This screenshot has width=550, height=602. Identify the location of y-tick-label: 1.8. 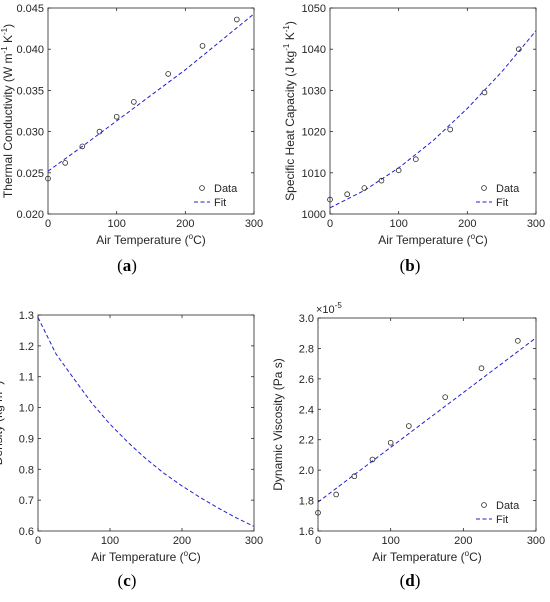
(306, 502).